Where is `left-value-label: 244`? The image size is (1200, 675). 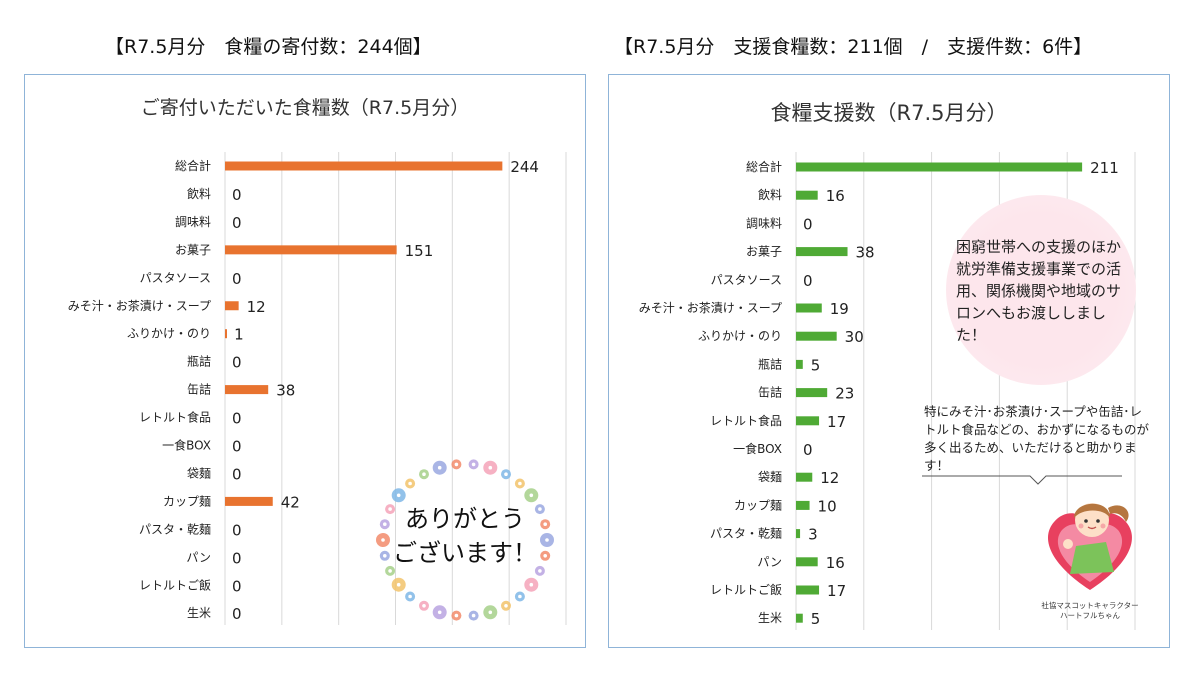 left-value-label: 244 is located at coordinates (524, 167).